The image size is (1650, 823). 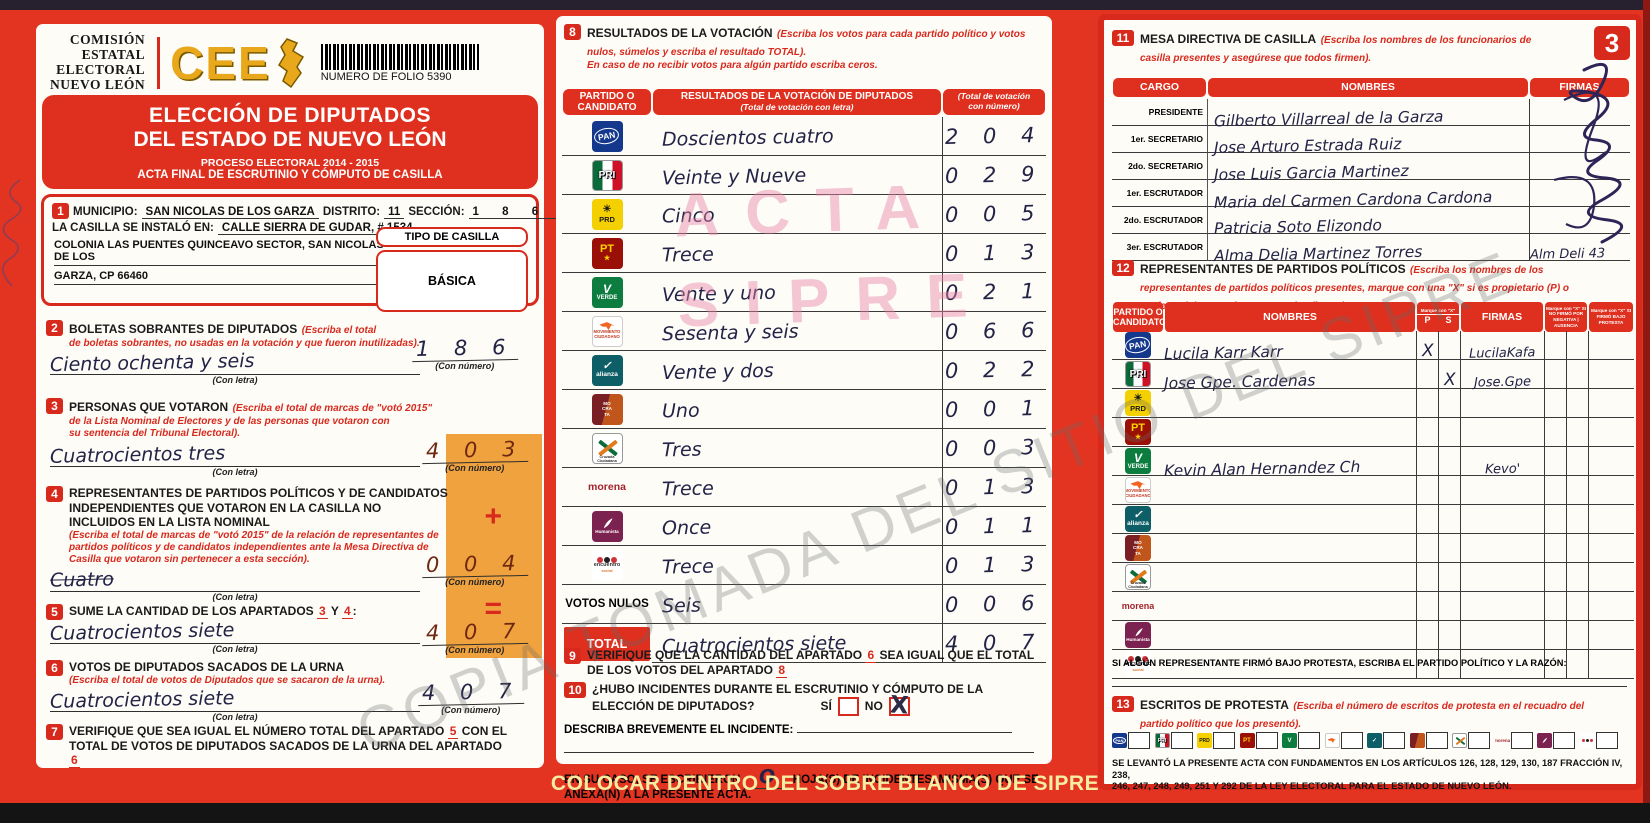 I want to click on s5-con-letra-label: (Con letra), so click(x=235, y=649).